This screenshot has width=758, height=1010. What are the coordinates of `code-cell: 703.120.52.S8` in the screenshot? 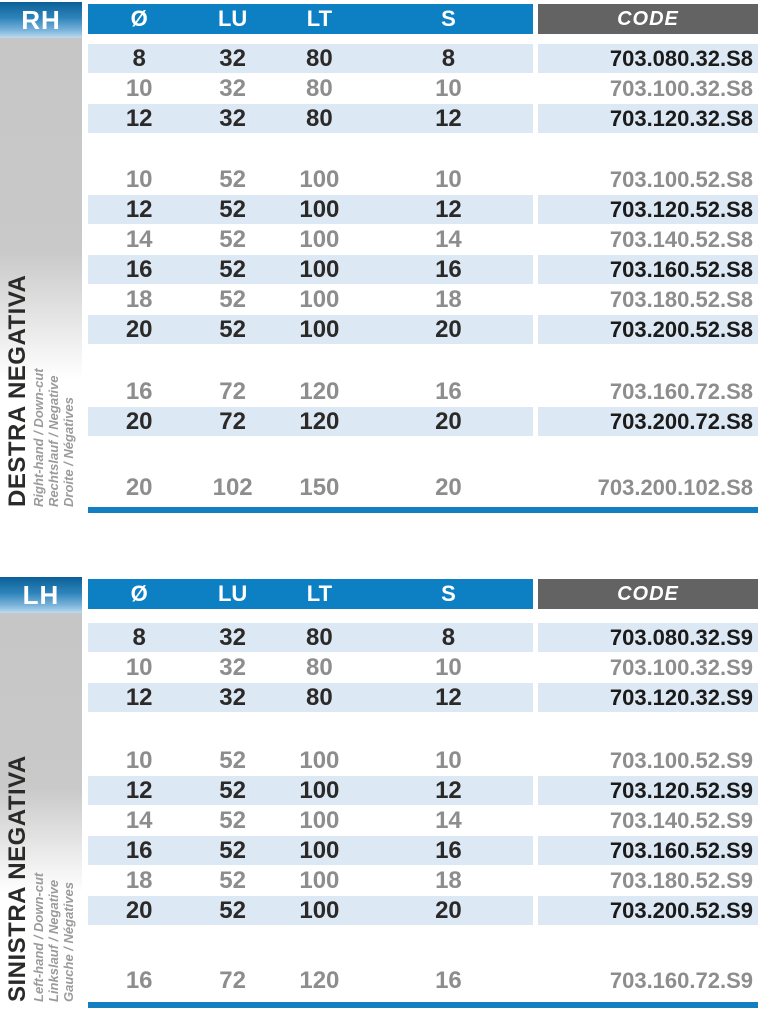 It's located at (648, 209).